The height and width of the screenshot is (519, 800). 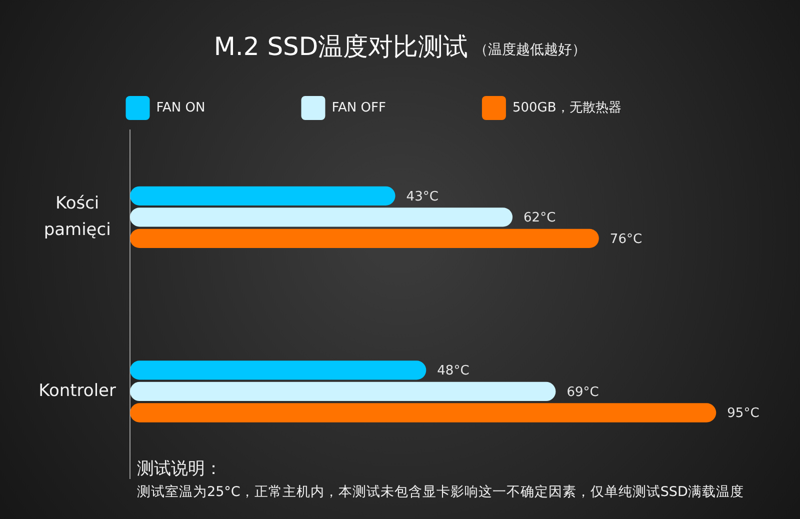 What do you see at coordinates (359, 108) in the screenshot?
I see `legend-label: FAN OFF` at bounding box center [359, 108].